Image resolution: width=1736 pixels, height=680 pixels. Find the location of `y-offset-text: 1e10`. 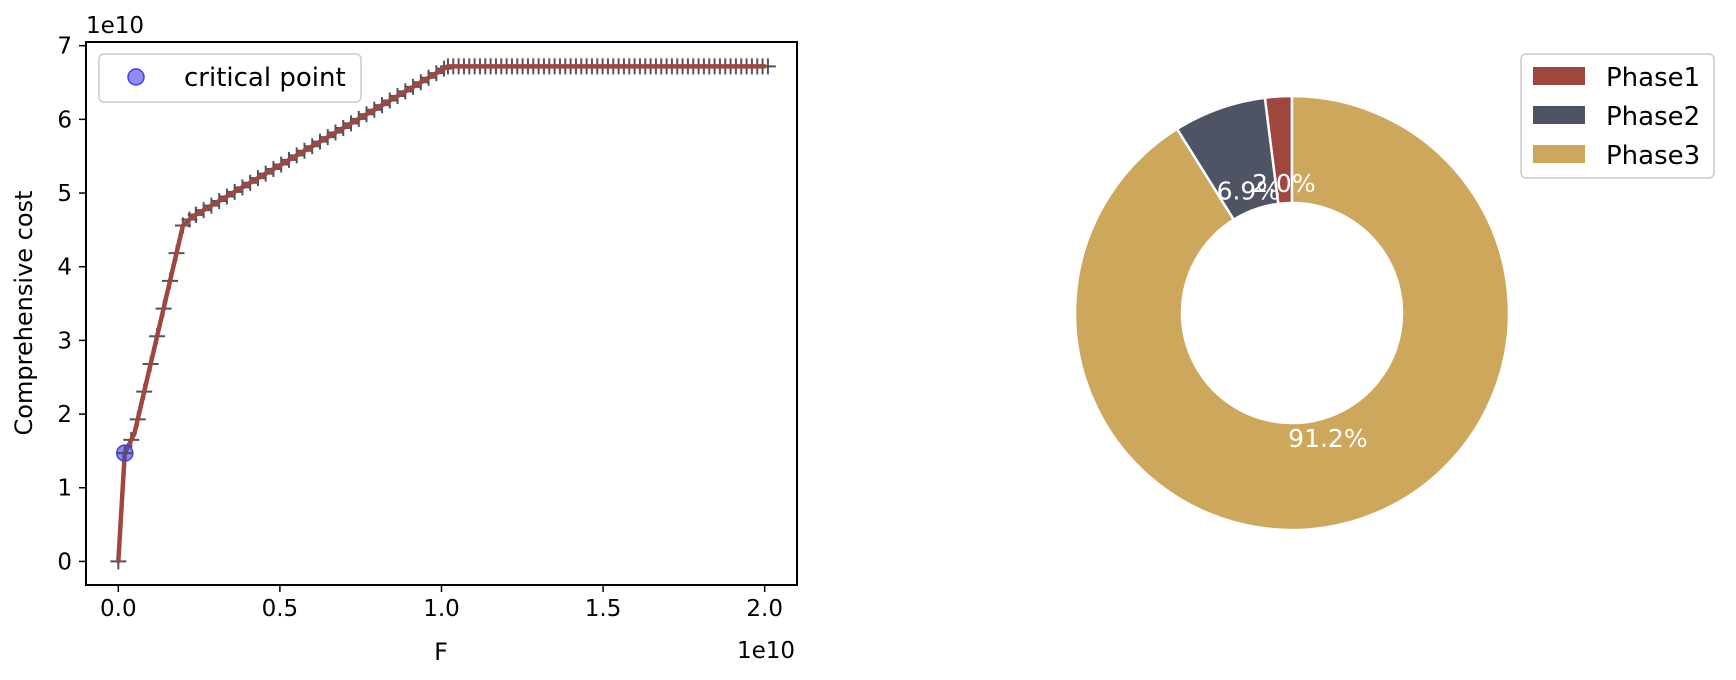

y-offset-text: 1e10 is located at coordinates (115, 26).